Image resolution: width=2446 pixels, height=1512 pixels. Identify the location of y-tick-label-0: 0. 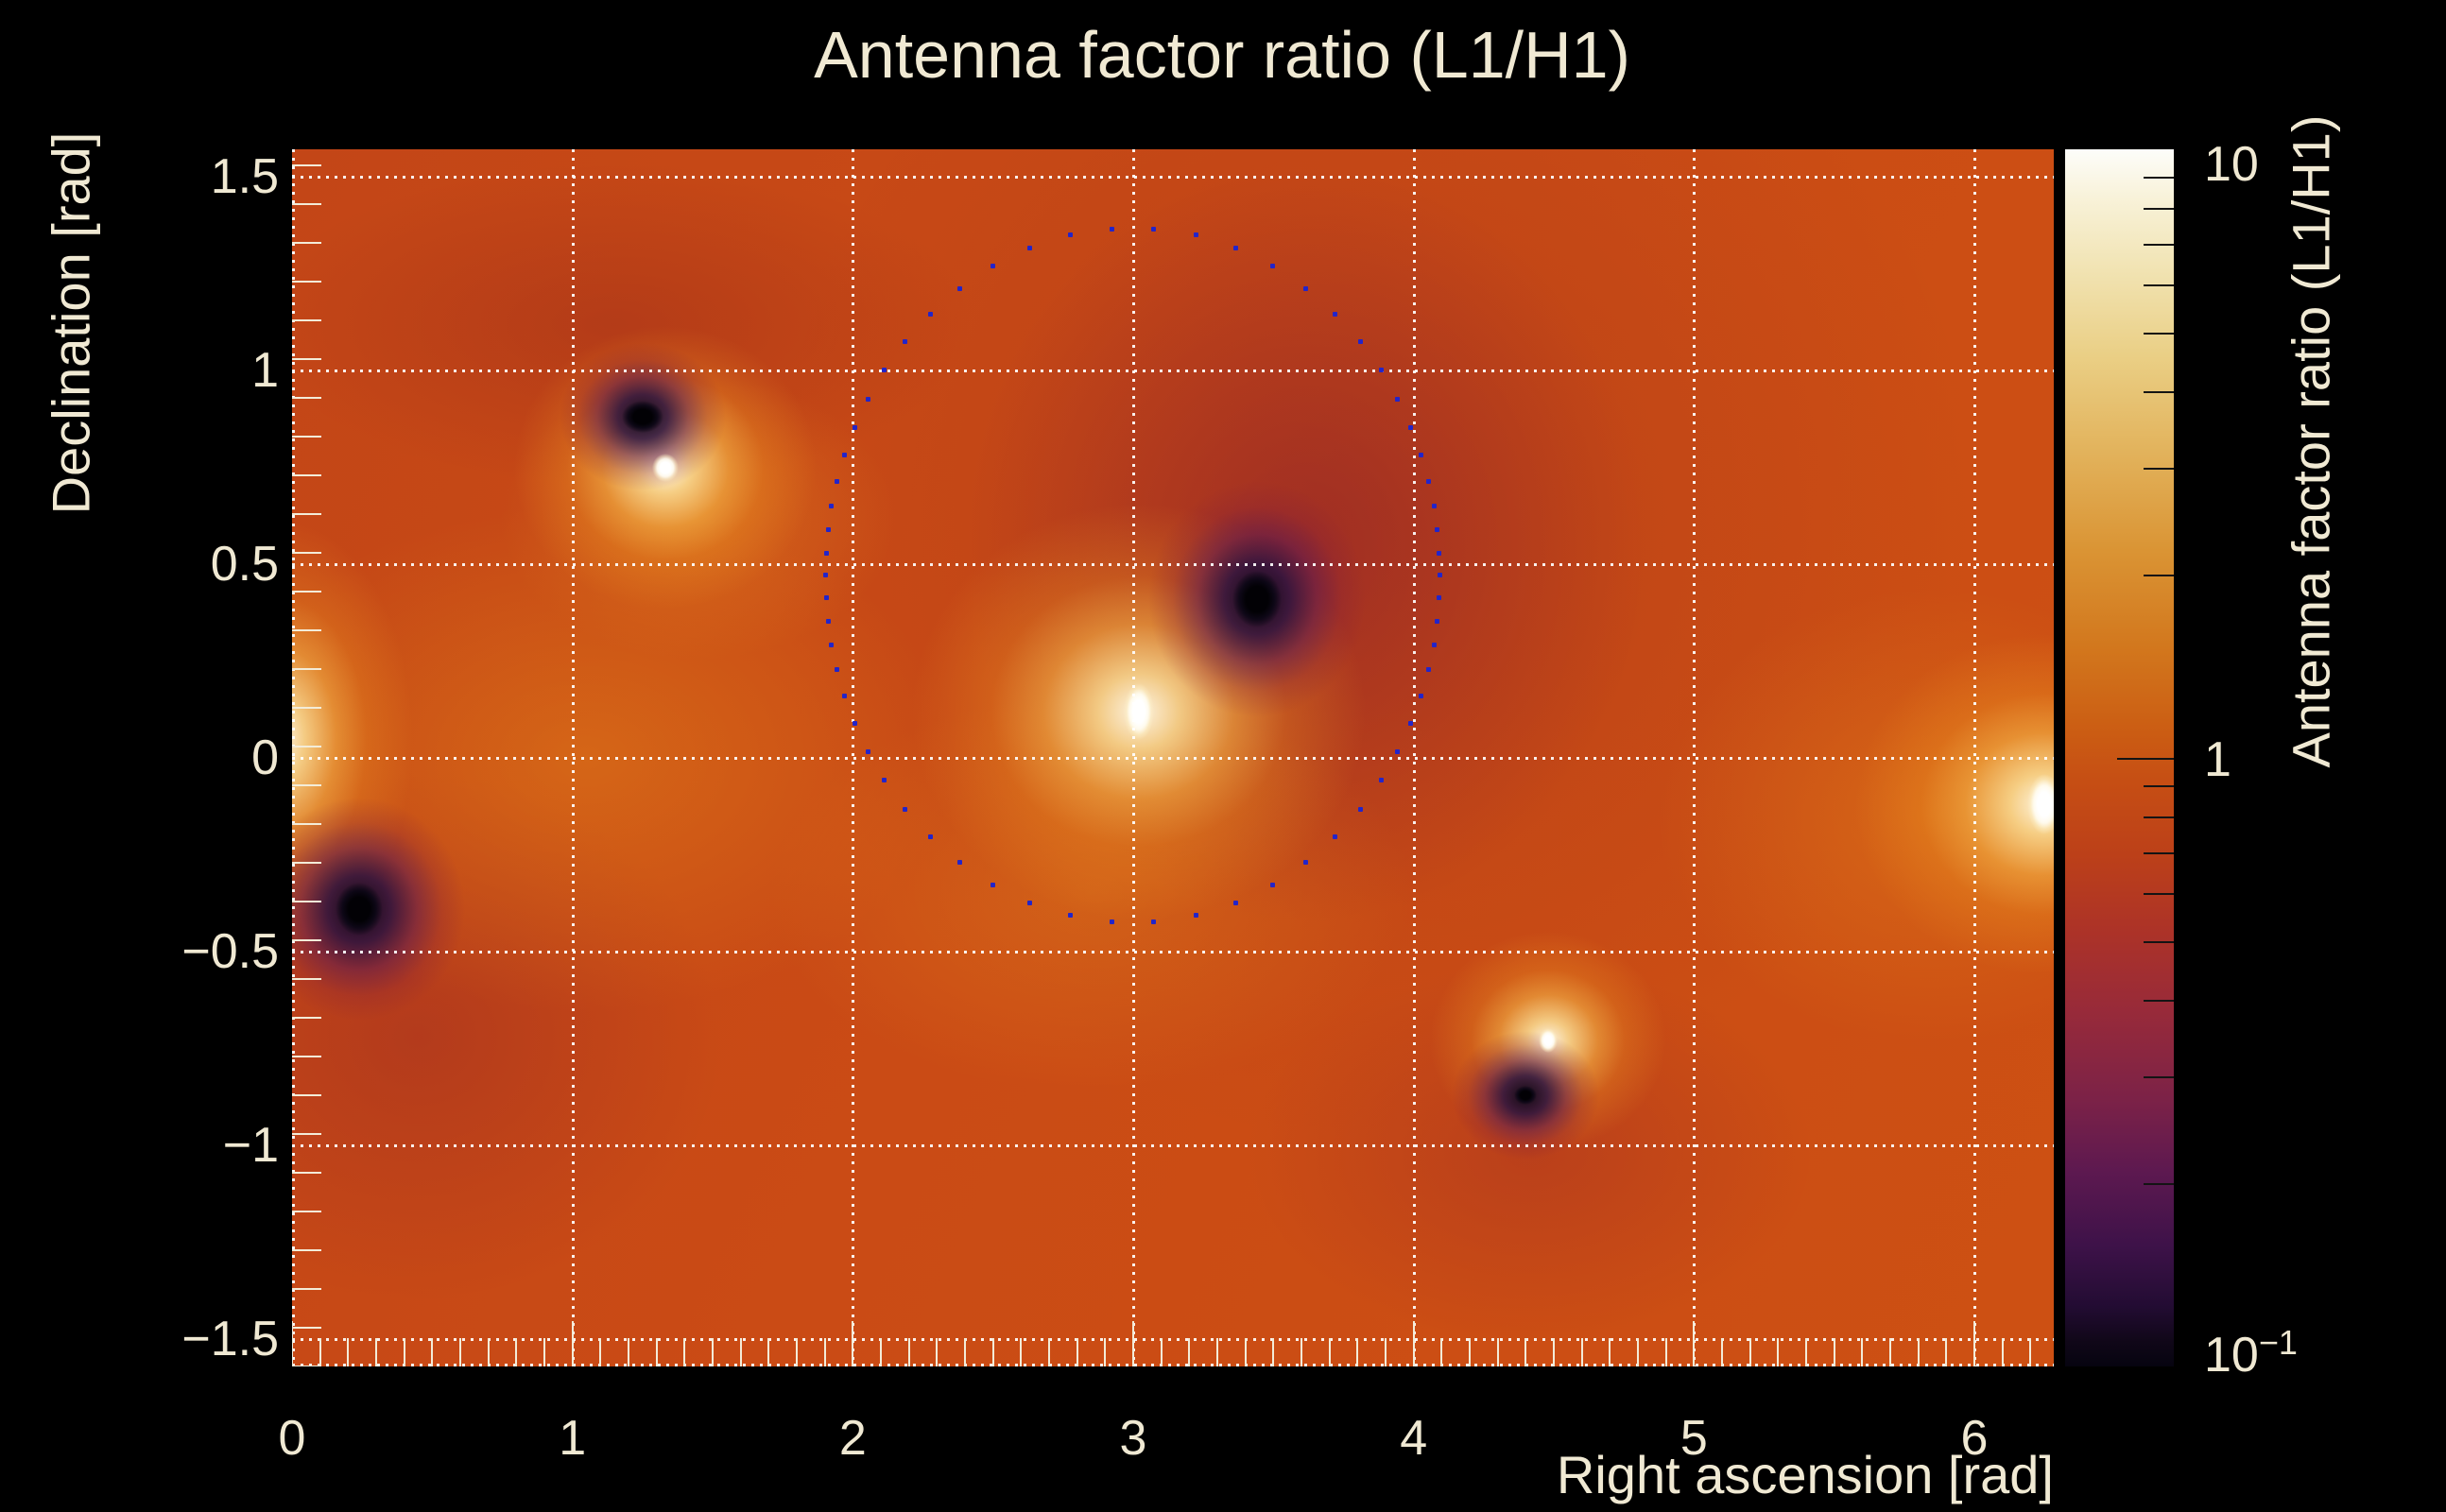
(265, 757).